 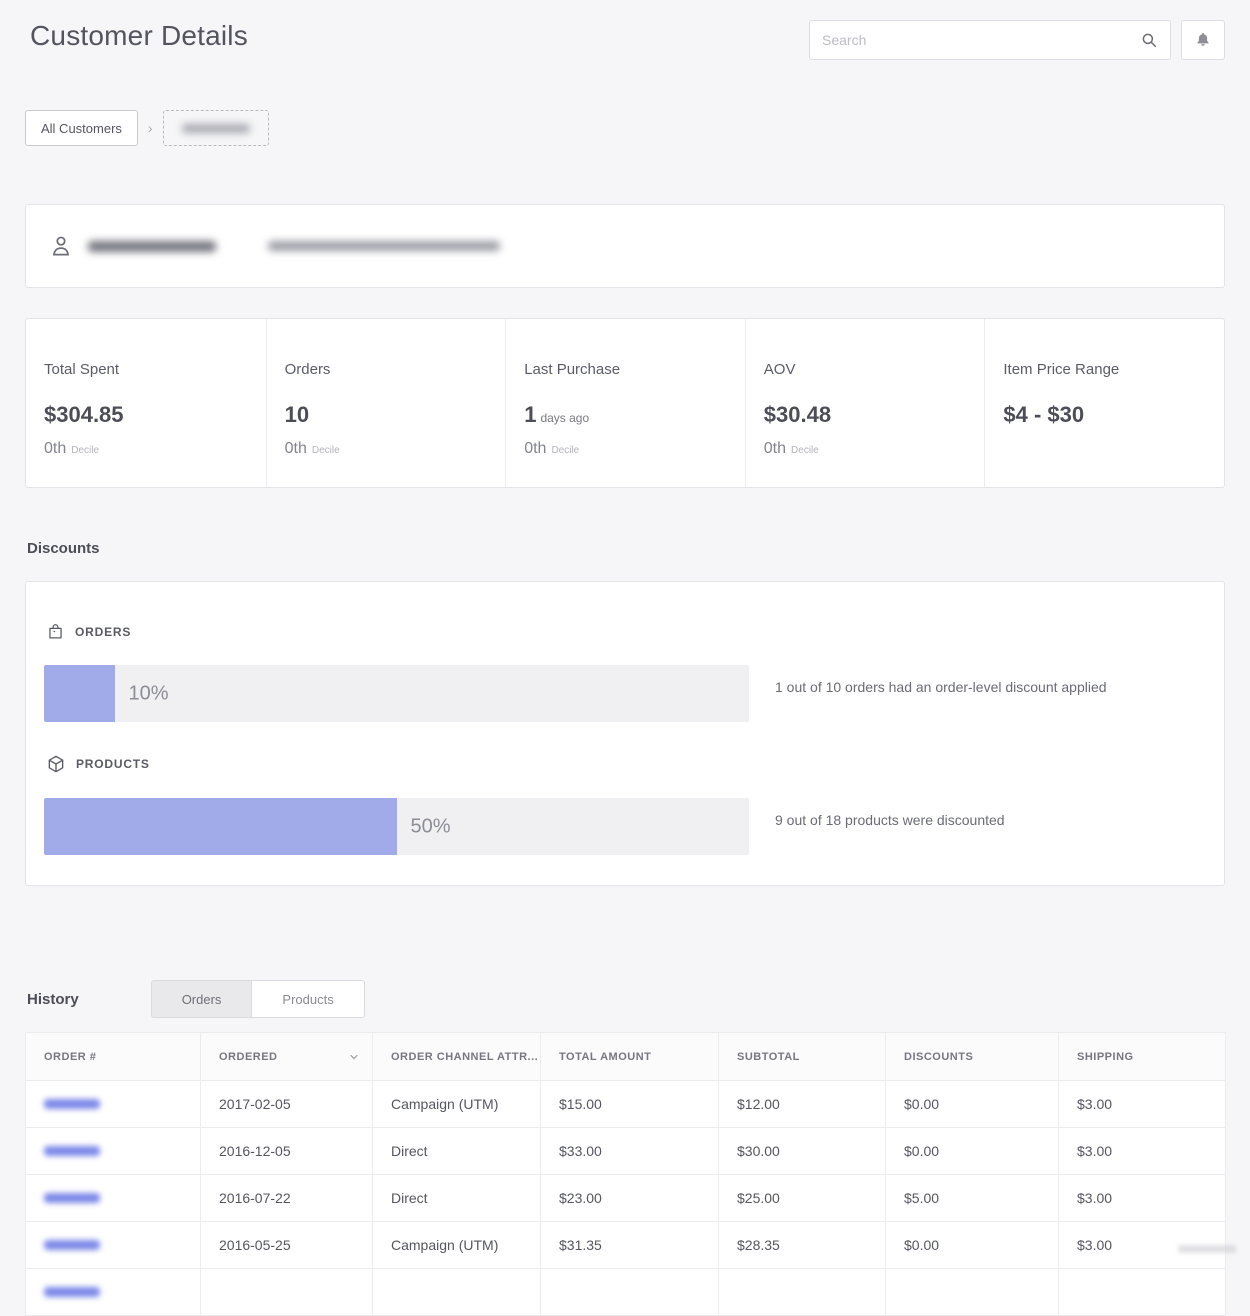 I want to click on subtotal-cell: $30.00, so click(x=802, y=1151).